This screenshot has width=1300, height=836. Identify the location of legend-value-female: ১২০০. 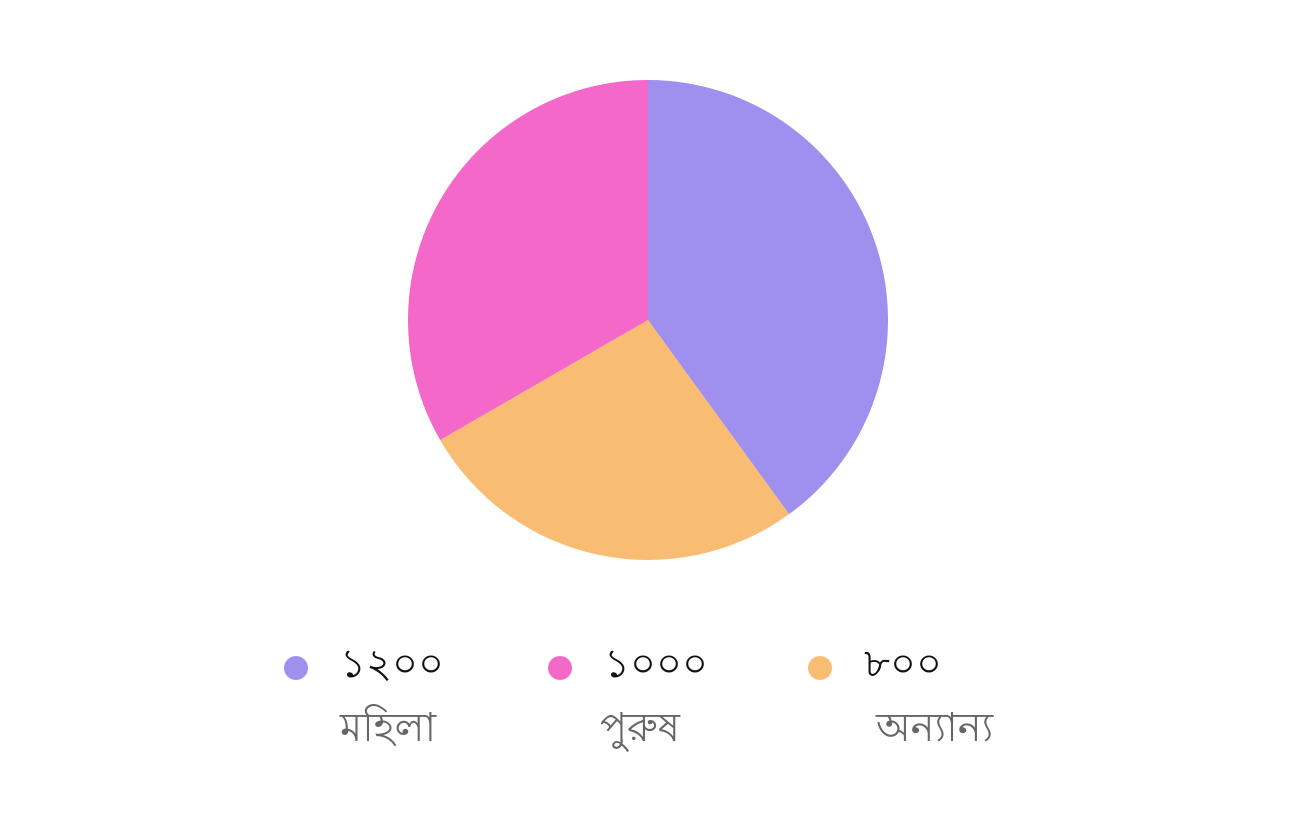
(392, 664).